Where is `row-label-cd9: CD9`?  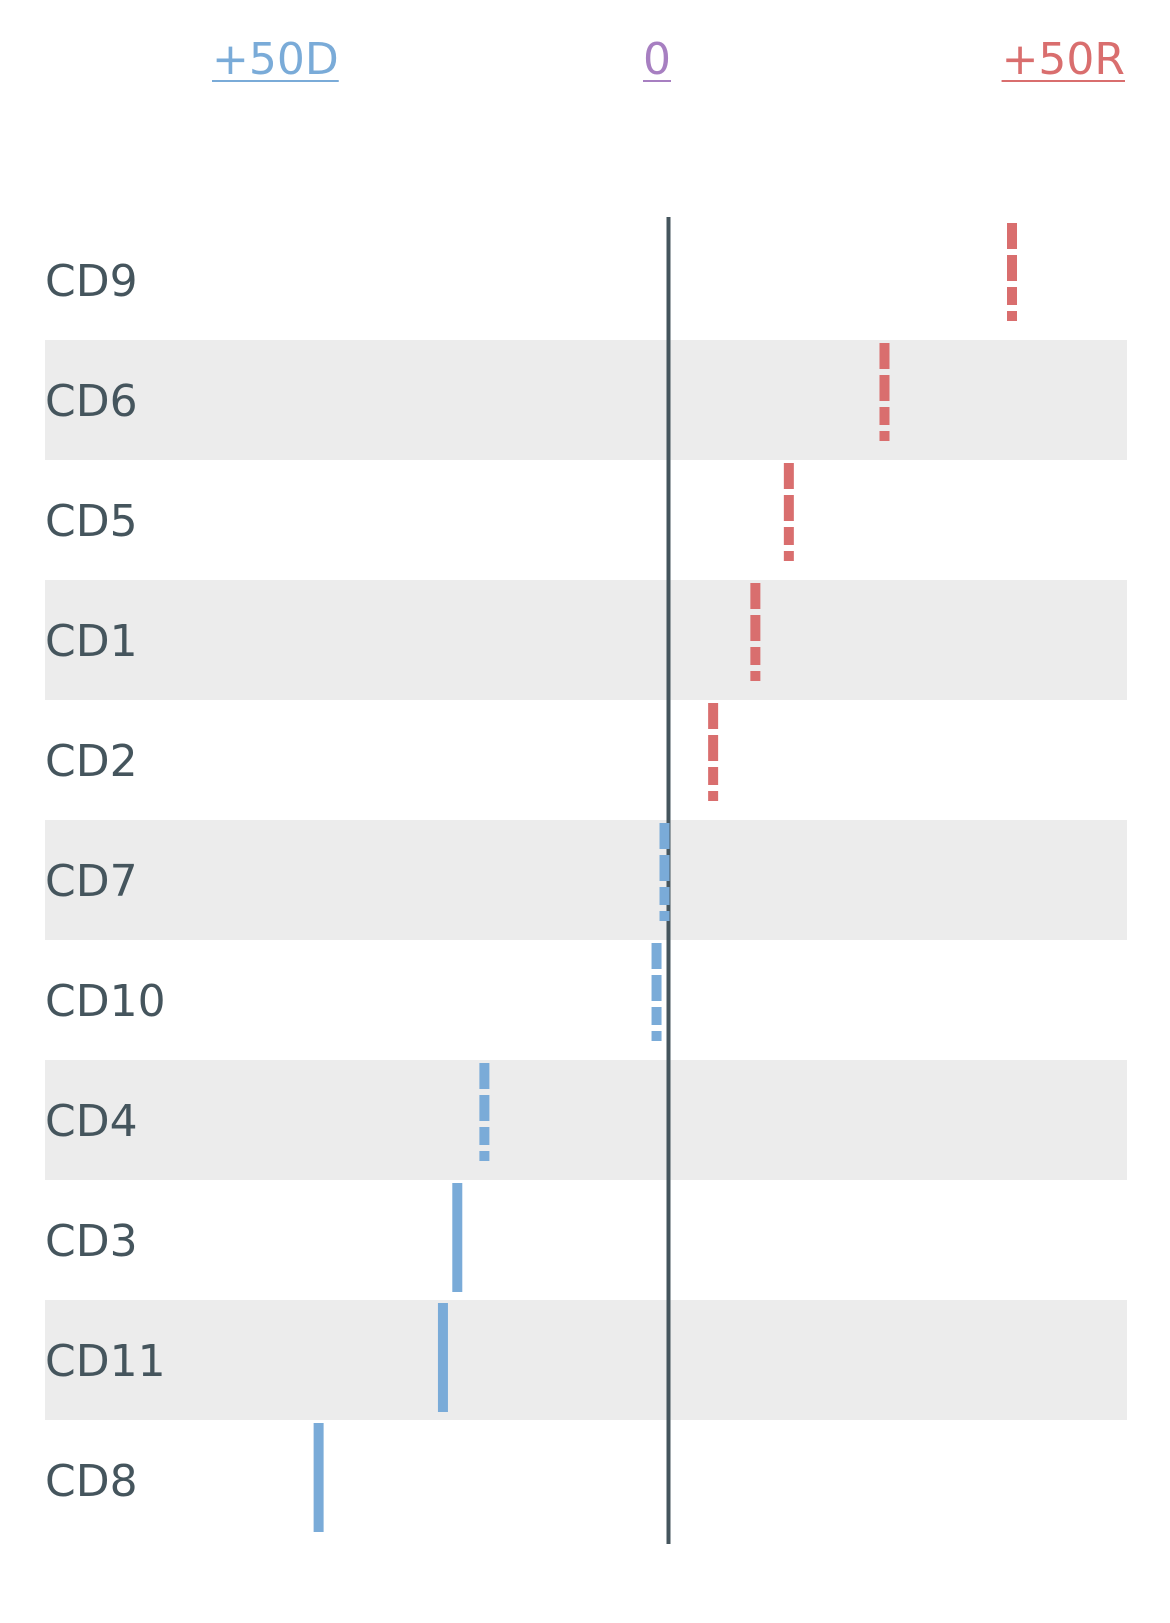
row-label-cd9: CD9 is located at coordinates (91, 281).